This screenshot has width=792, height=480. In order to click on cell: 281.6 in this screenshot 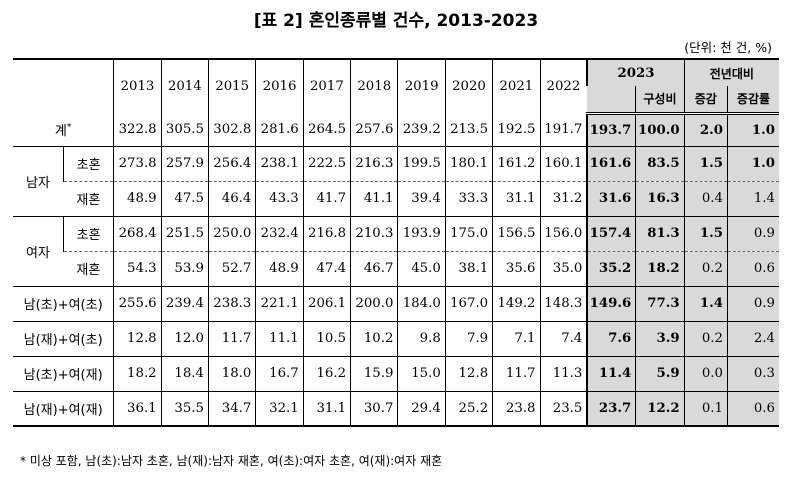, I will do `click(279, 129)`.